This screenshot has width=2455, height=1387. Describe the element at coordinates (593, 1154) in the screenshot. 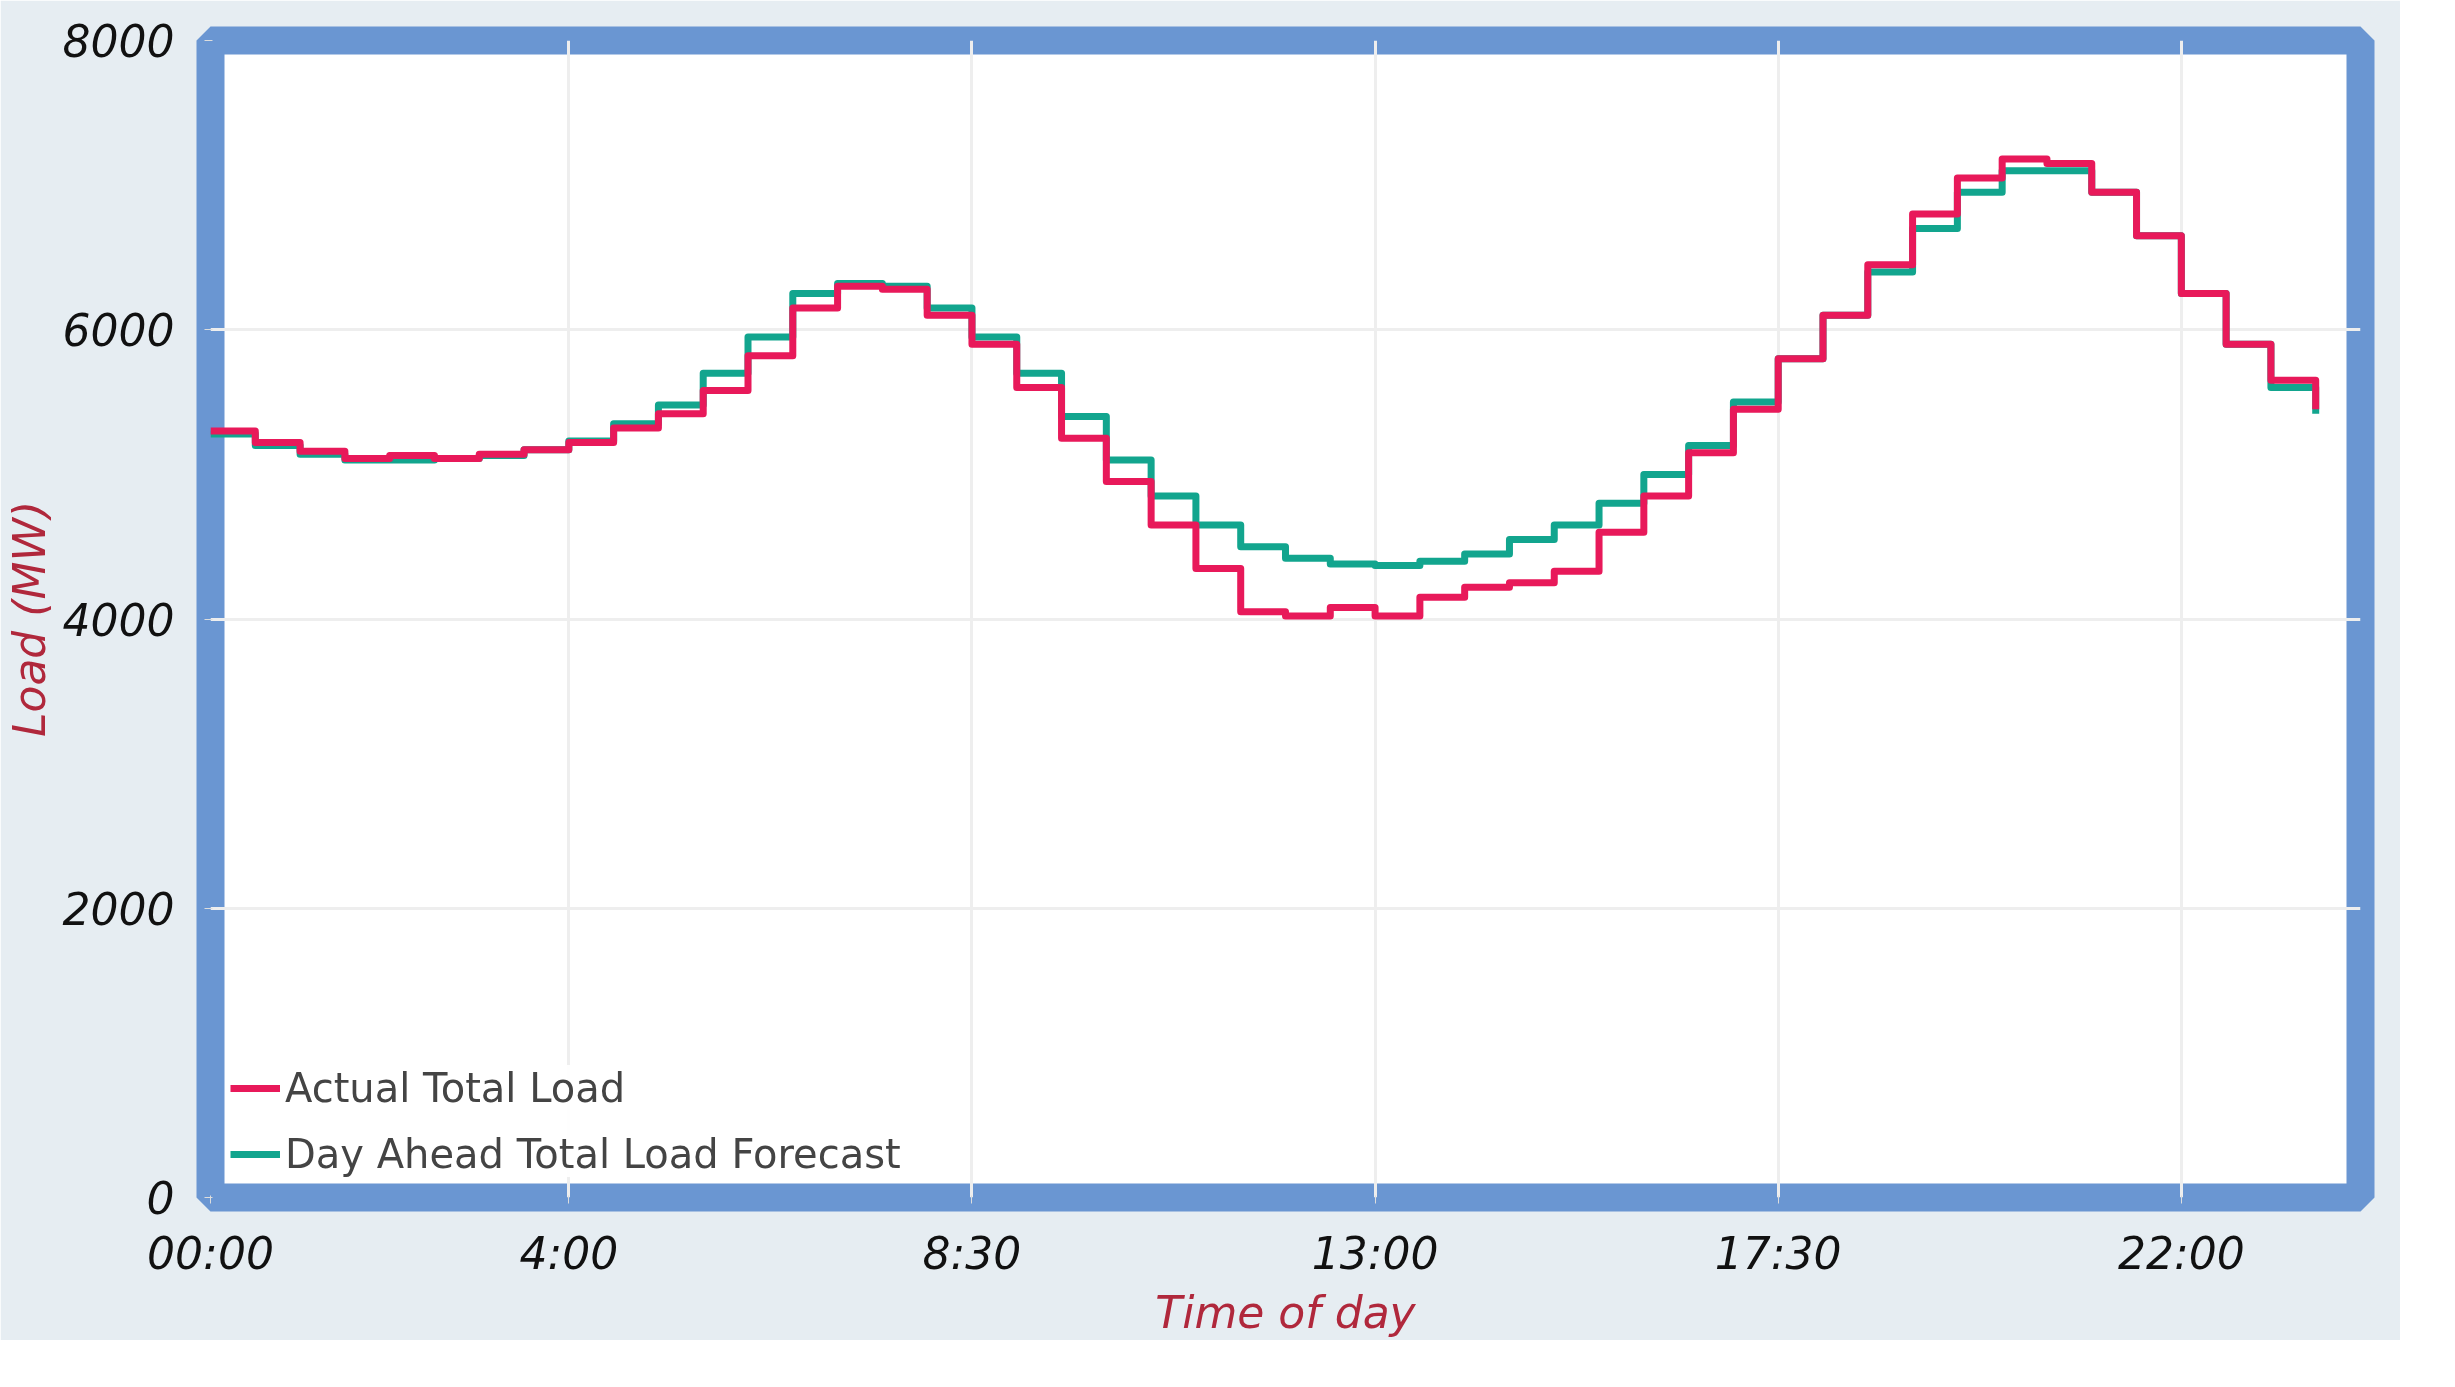

I see `legend-label: Day Ahead Total Load Forecast` at that location.